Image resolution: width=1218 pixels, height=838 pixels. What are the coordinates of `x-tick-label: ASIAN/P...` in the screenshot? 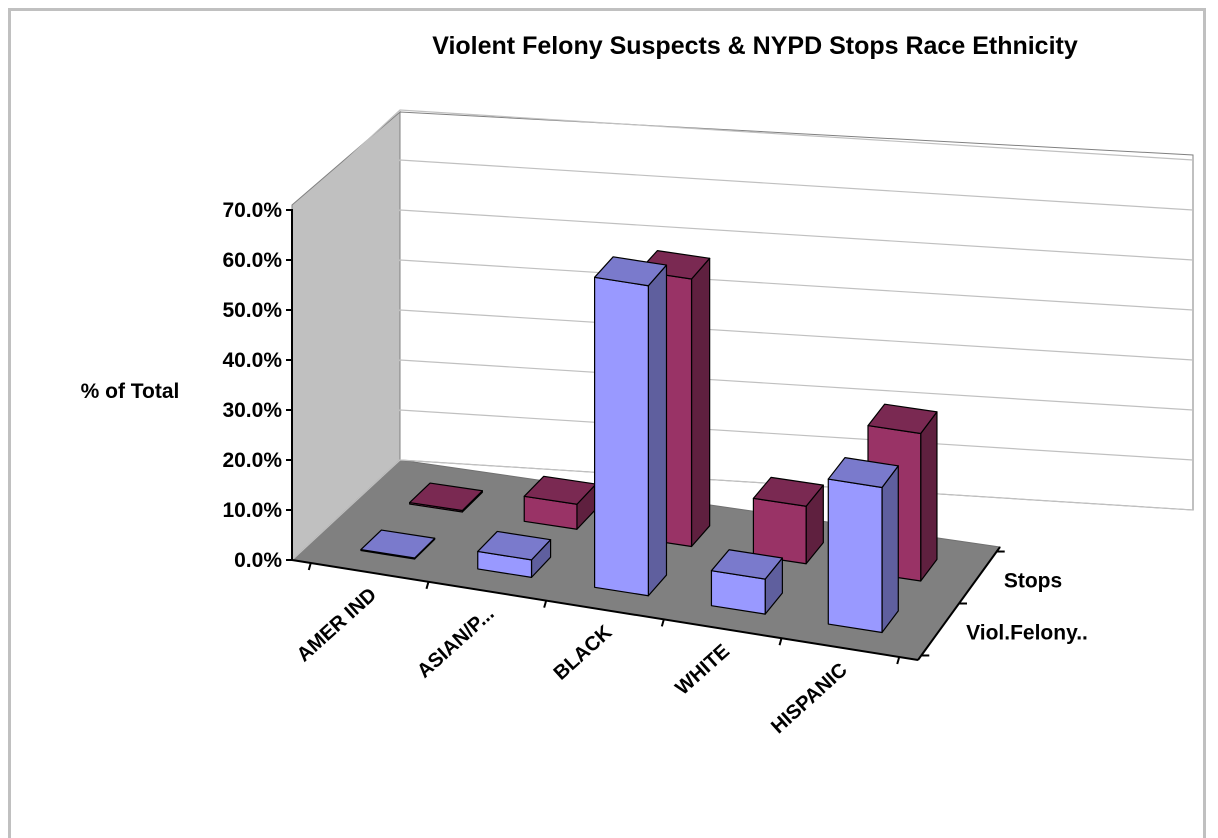 It's located at (455, 643).